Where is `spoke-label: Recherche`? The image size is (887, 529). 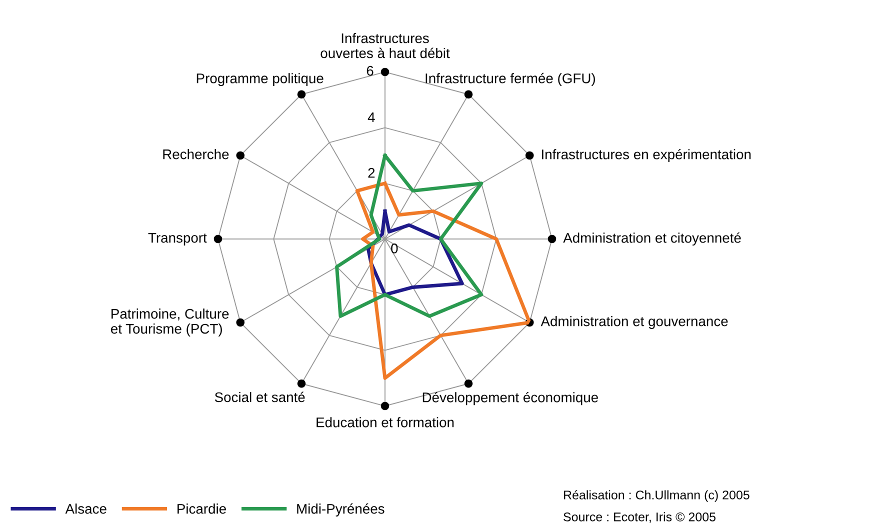
spoke-label: Recherche is located at coordinates (196, 154).